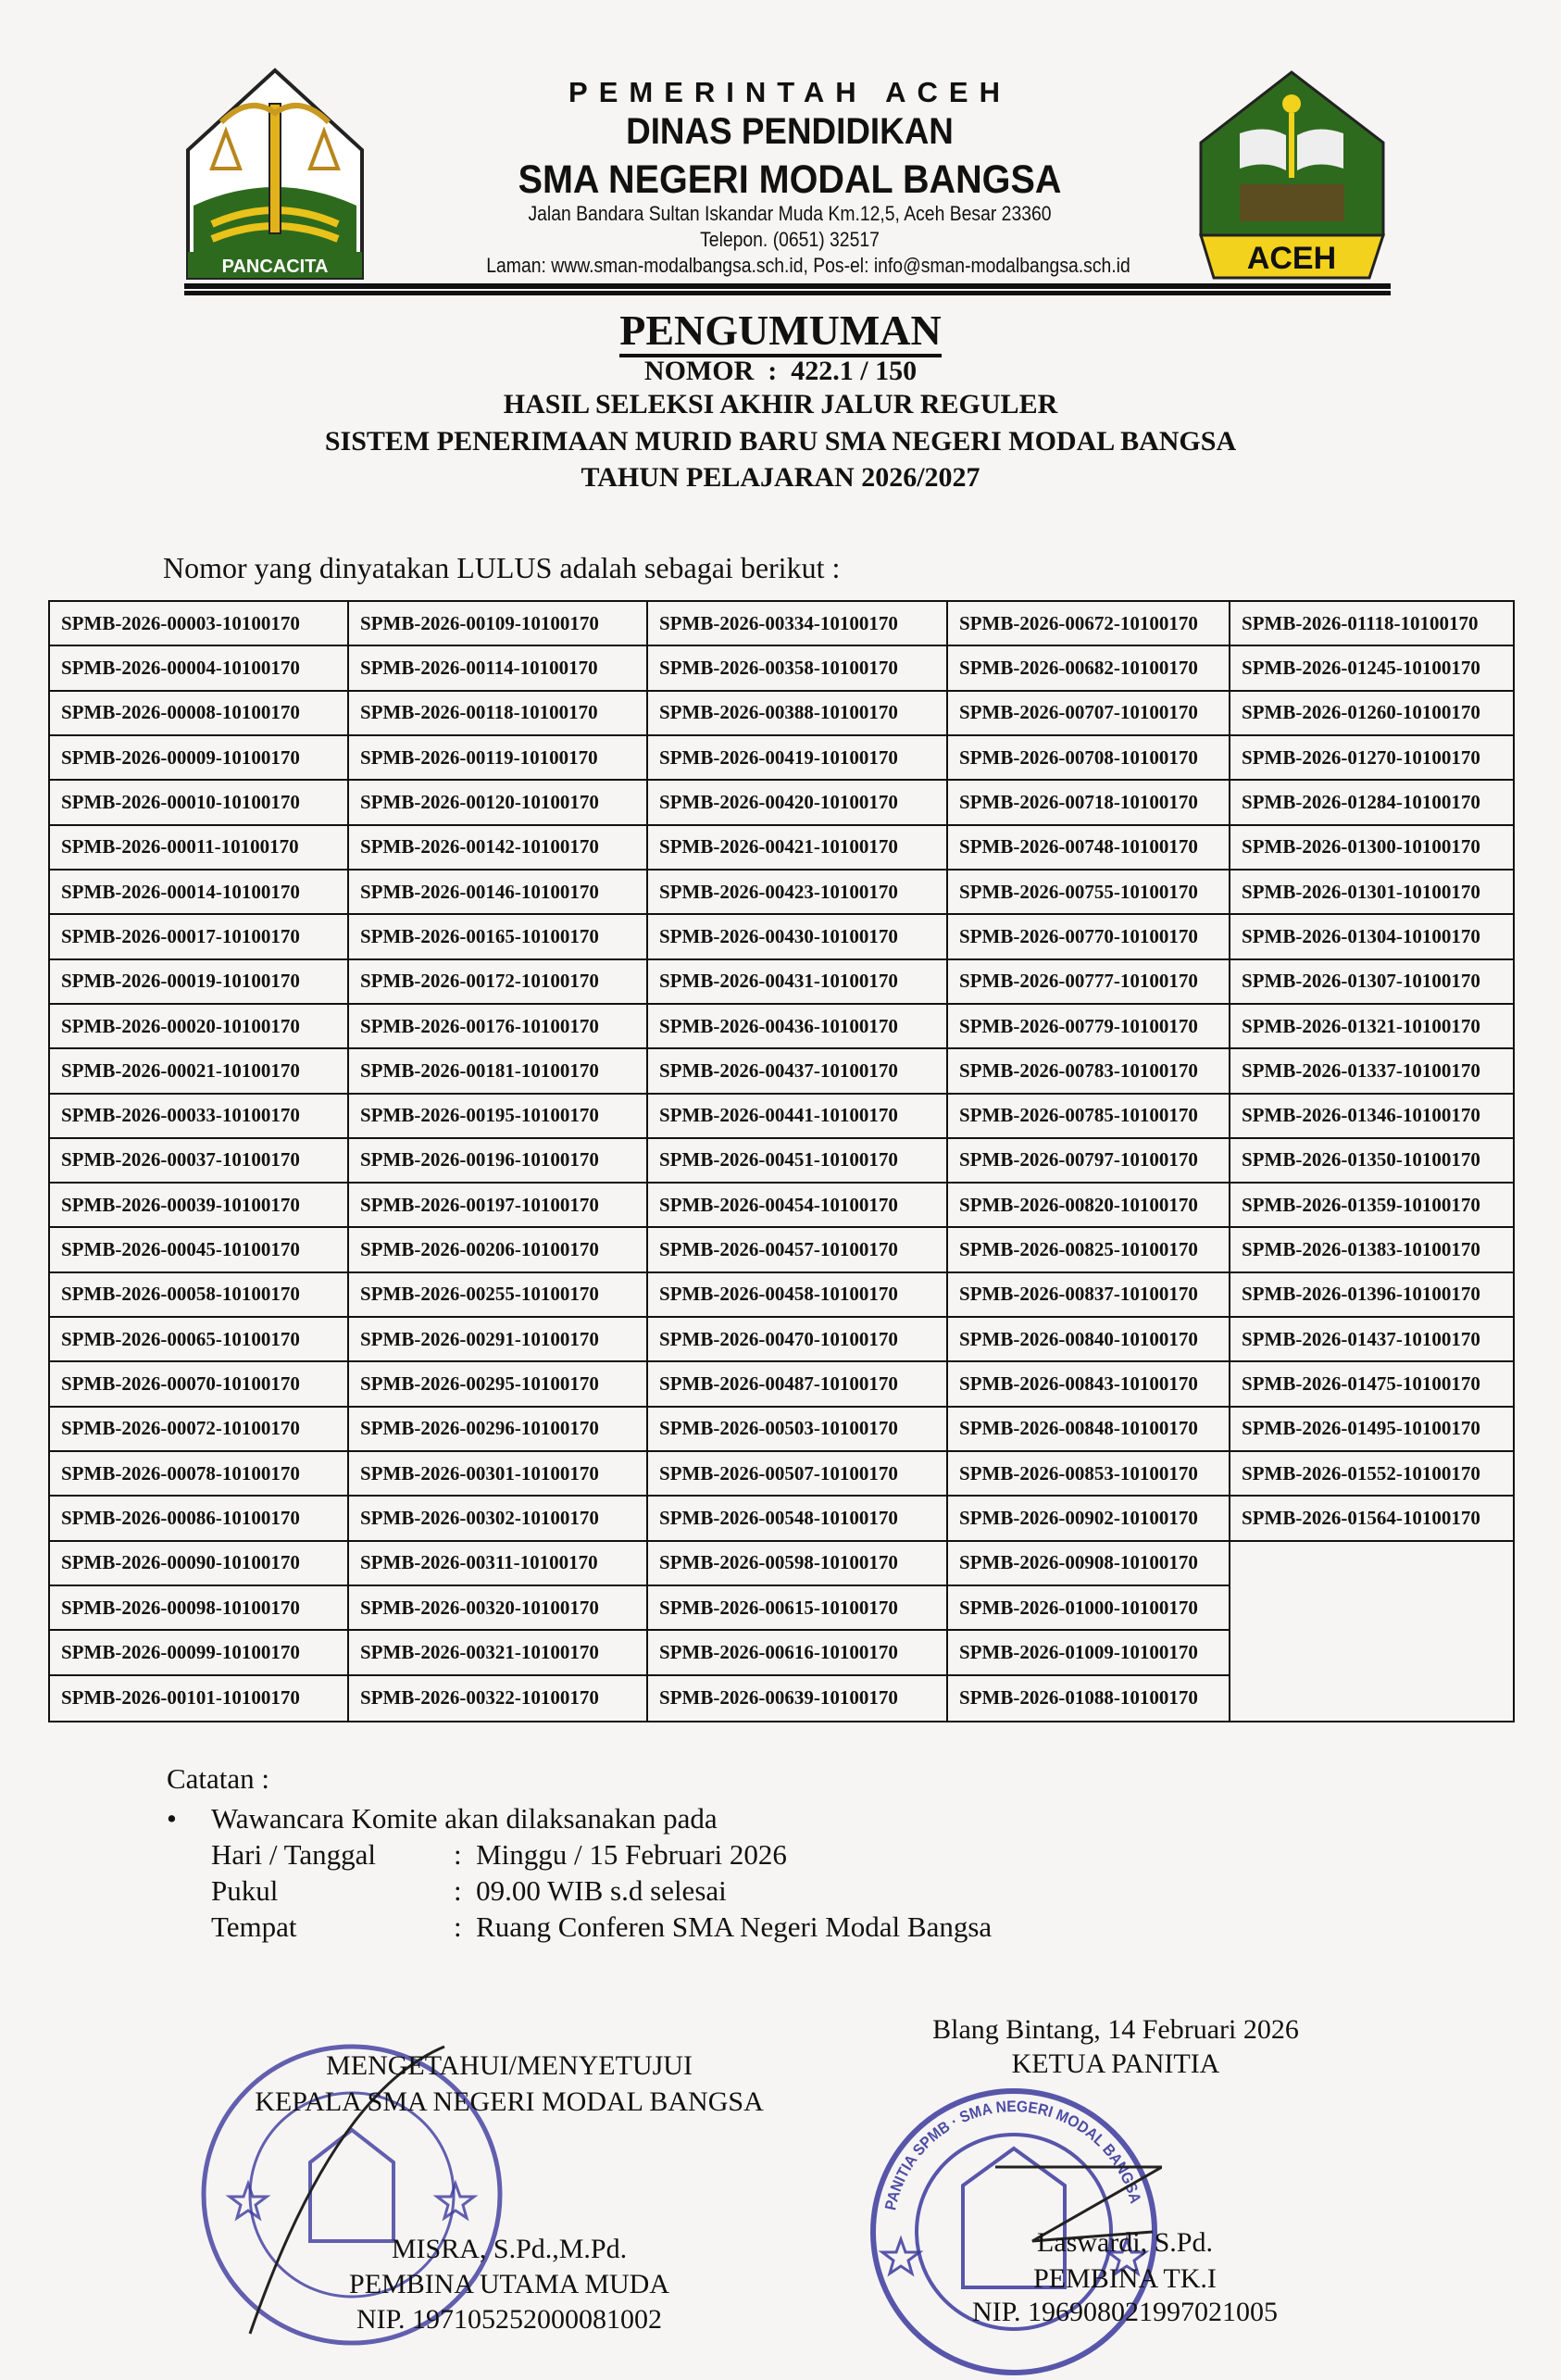  Describe the element at coordinates (590, 1890) in the screenshot. I see `notes-value-time: : 09.00 WIB s.d selesai` at that location.